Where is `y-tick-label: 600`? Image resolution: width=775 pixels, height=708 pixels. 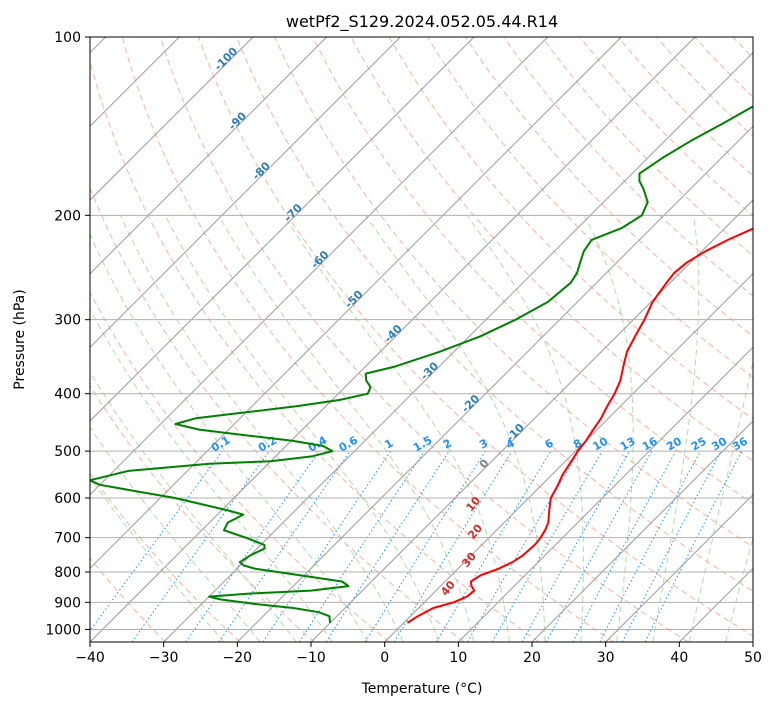
y-tick-label: 600 is located at coordinates (67, 499).